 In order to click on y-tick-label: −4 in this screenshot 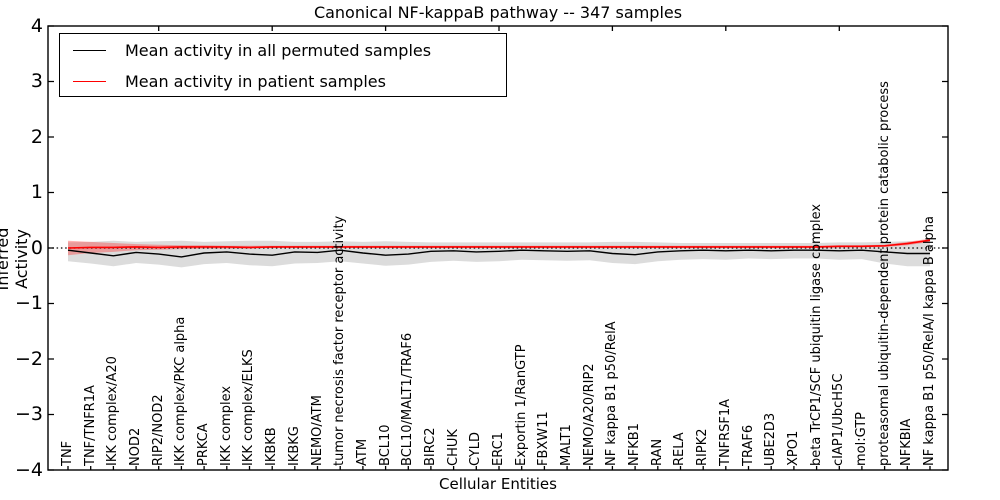, I will do `click(28, 469)`.